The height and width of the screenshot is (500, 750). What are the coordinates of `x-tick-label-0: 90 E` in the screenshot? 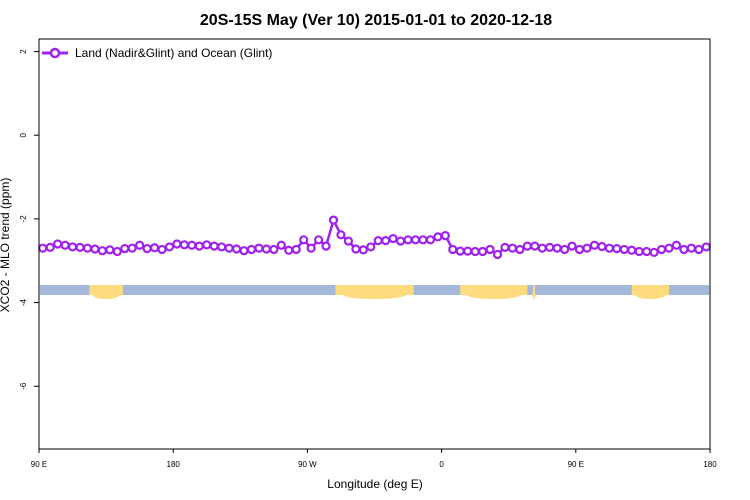 It's located at (39, 464).